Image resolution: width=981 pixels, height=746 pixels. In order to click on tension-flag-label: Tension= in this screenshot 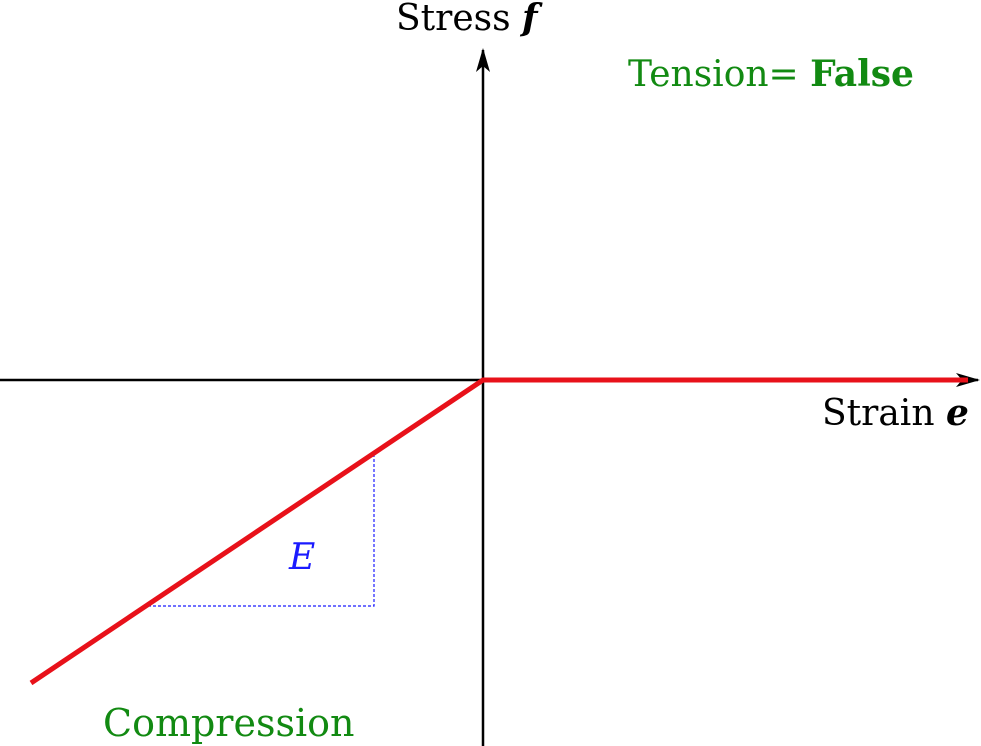, I will do `click(713, 74)`.